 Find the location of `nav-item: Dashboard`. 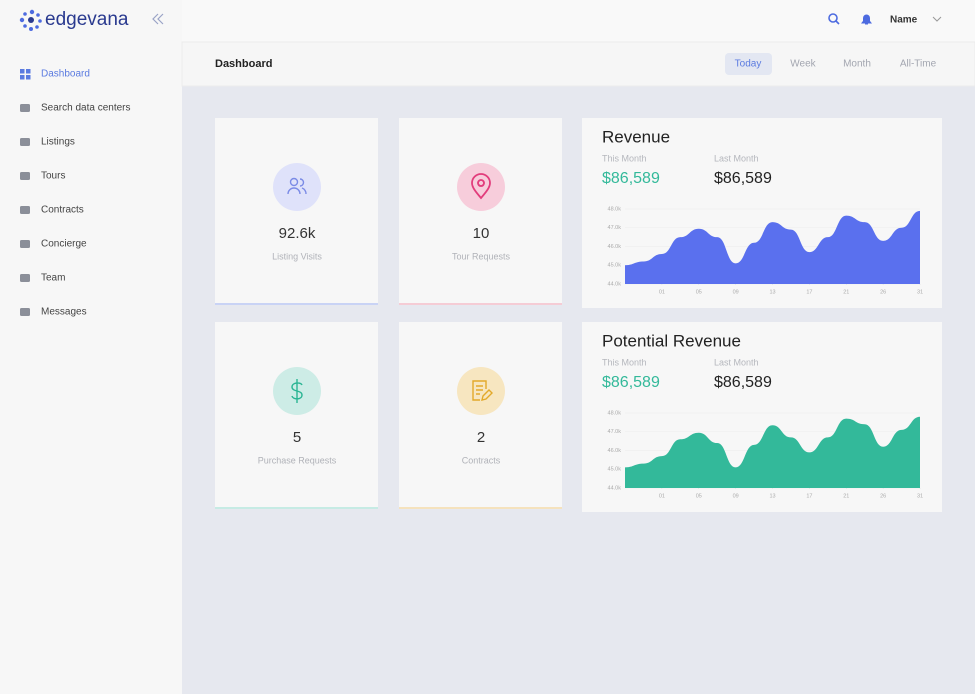

nav-item: Dashboard is located at coordinates (65, 74).